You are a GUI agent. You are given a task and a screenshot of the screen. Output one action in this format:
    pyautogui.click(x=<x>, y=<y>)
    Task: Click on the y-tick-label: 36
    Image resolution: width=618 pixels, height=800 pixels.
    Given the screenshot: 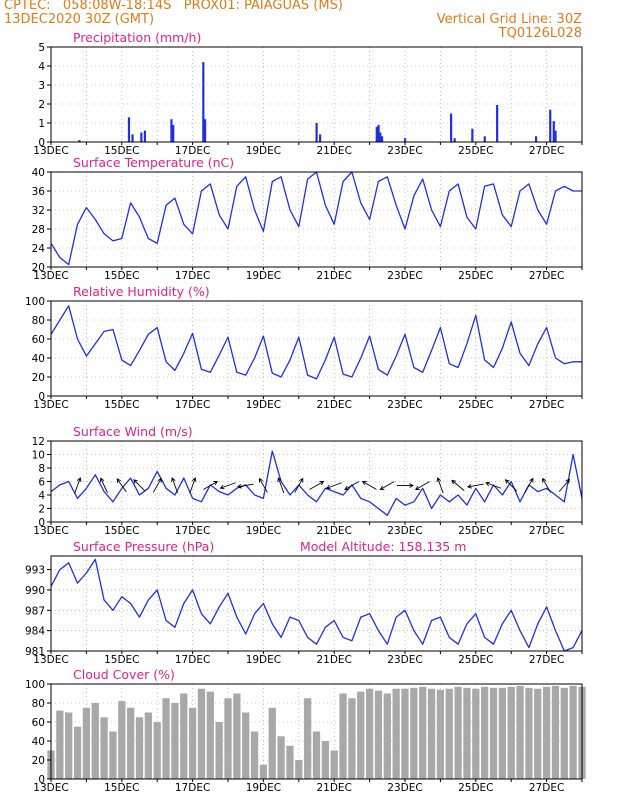 What is the action you would take?
    pyautogui.click(x=39, y=192)
    